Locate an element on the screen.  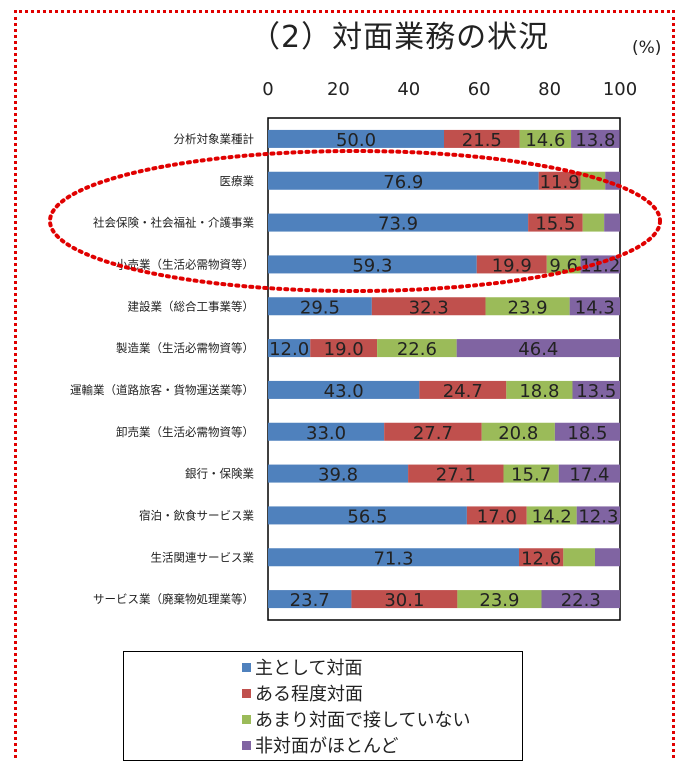
chart-title: （2）対面業務の状況 is located at coordinates (400, 37).